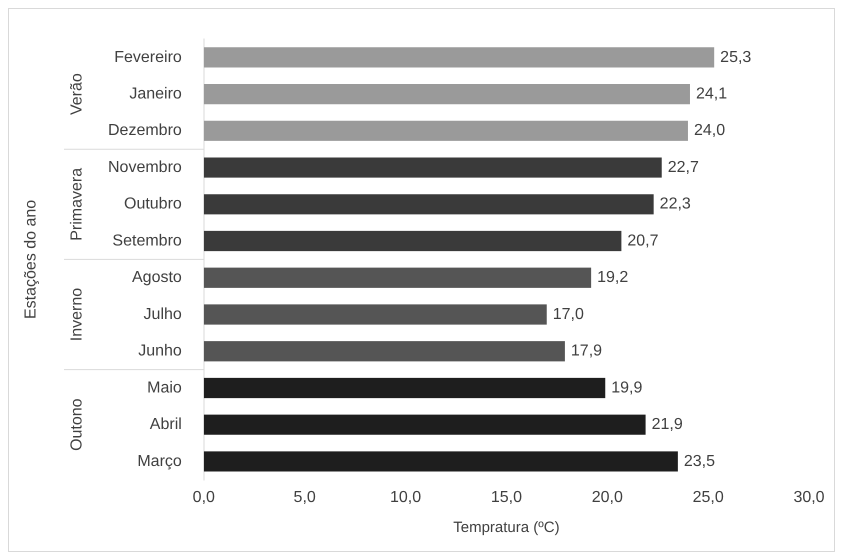  Describe the element at coordinates (700, 461) in the screenshot. I see `data-label: 23,5` at that location.